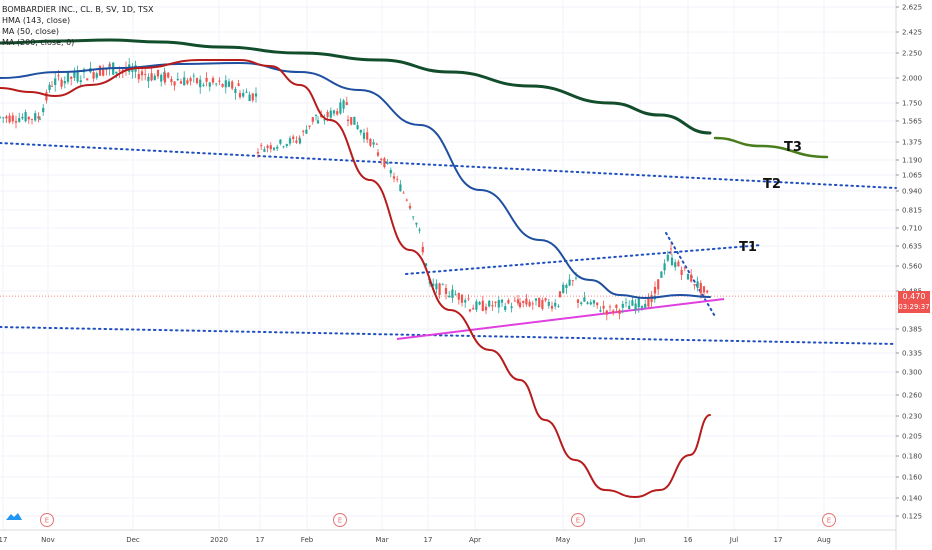 The width and height of the screenshot is (932, 550). Describe the element at coordinates (912, 211) in the screenshot. I see `price-axis-label: 0.815` at that location.